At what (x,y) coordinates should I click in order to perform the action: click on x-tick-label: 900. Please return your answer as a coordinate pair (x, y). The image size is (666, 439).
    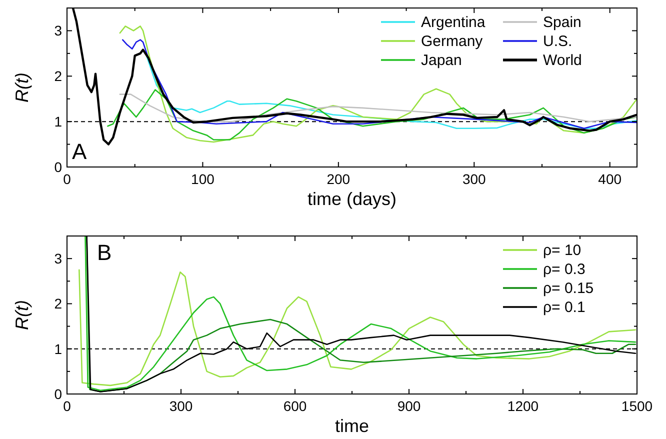
    Looking at the image, I should click on (409, 406).